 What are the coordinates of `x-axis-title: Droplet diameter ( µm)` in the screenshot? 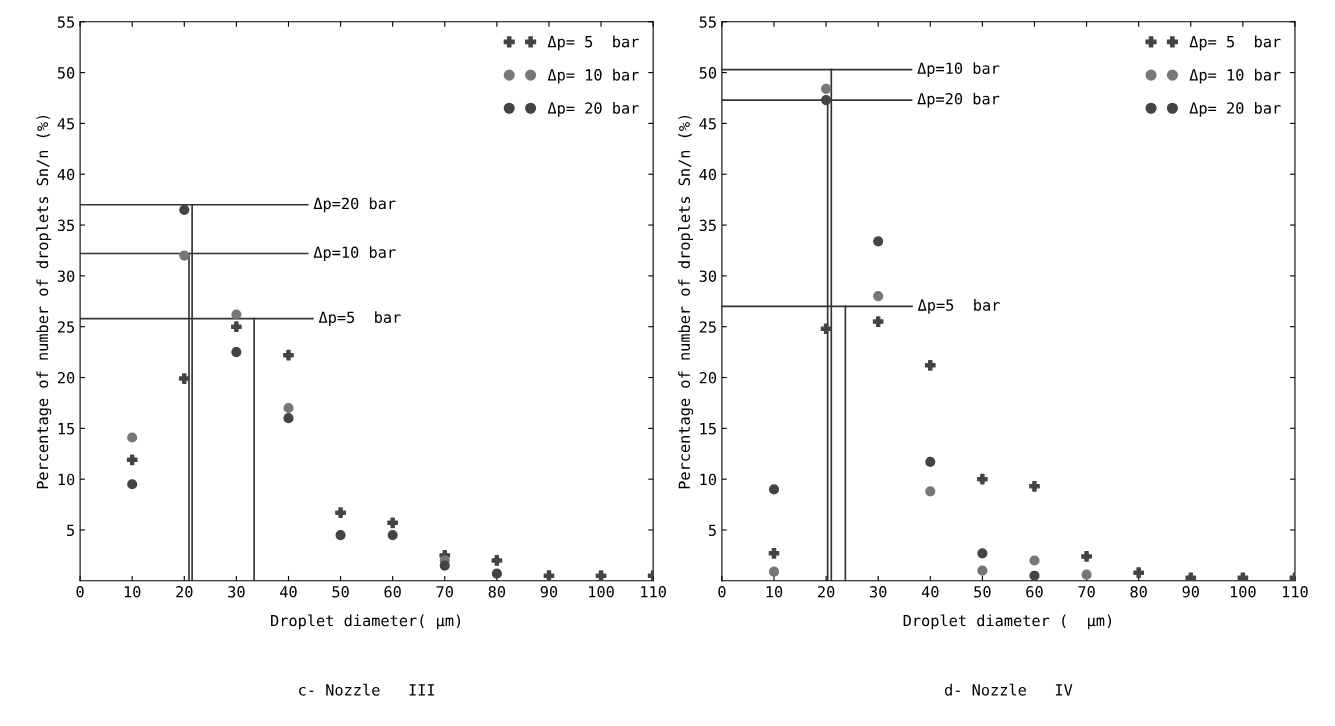 It's located at (1007, 622).